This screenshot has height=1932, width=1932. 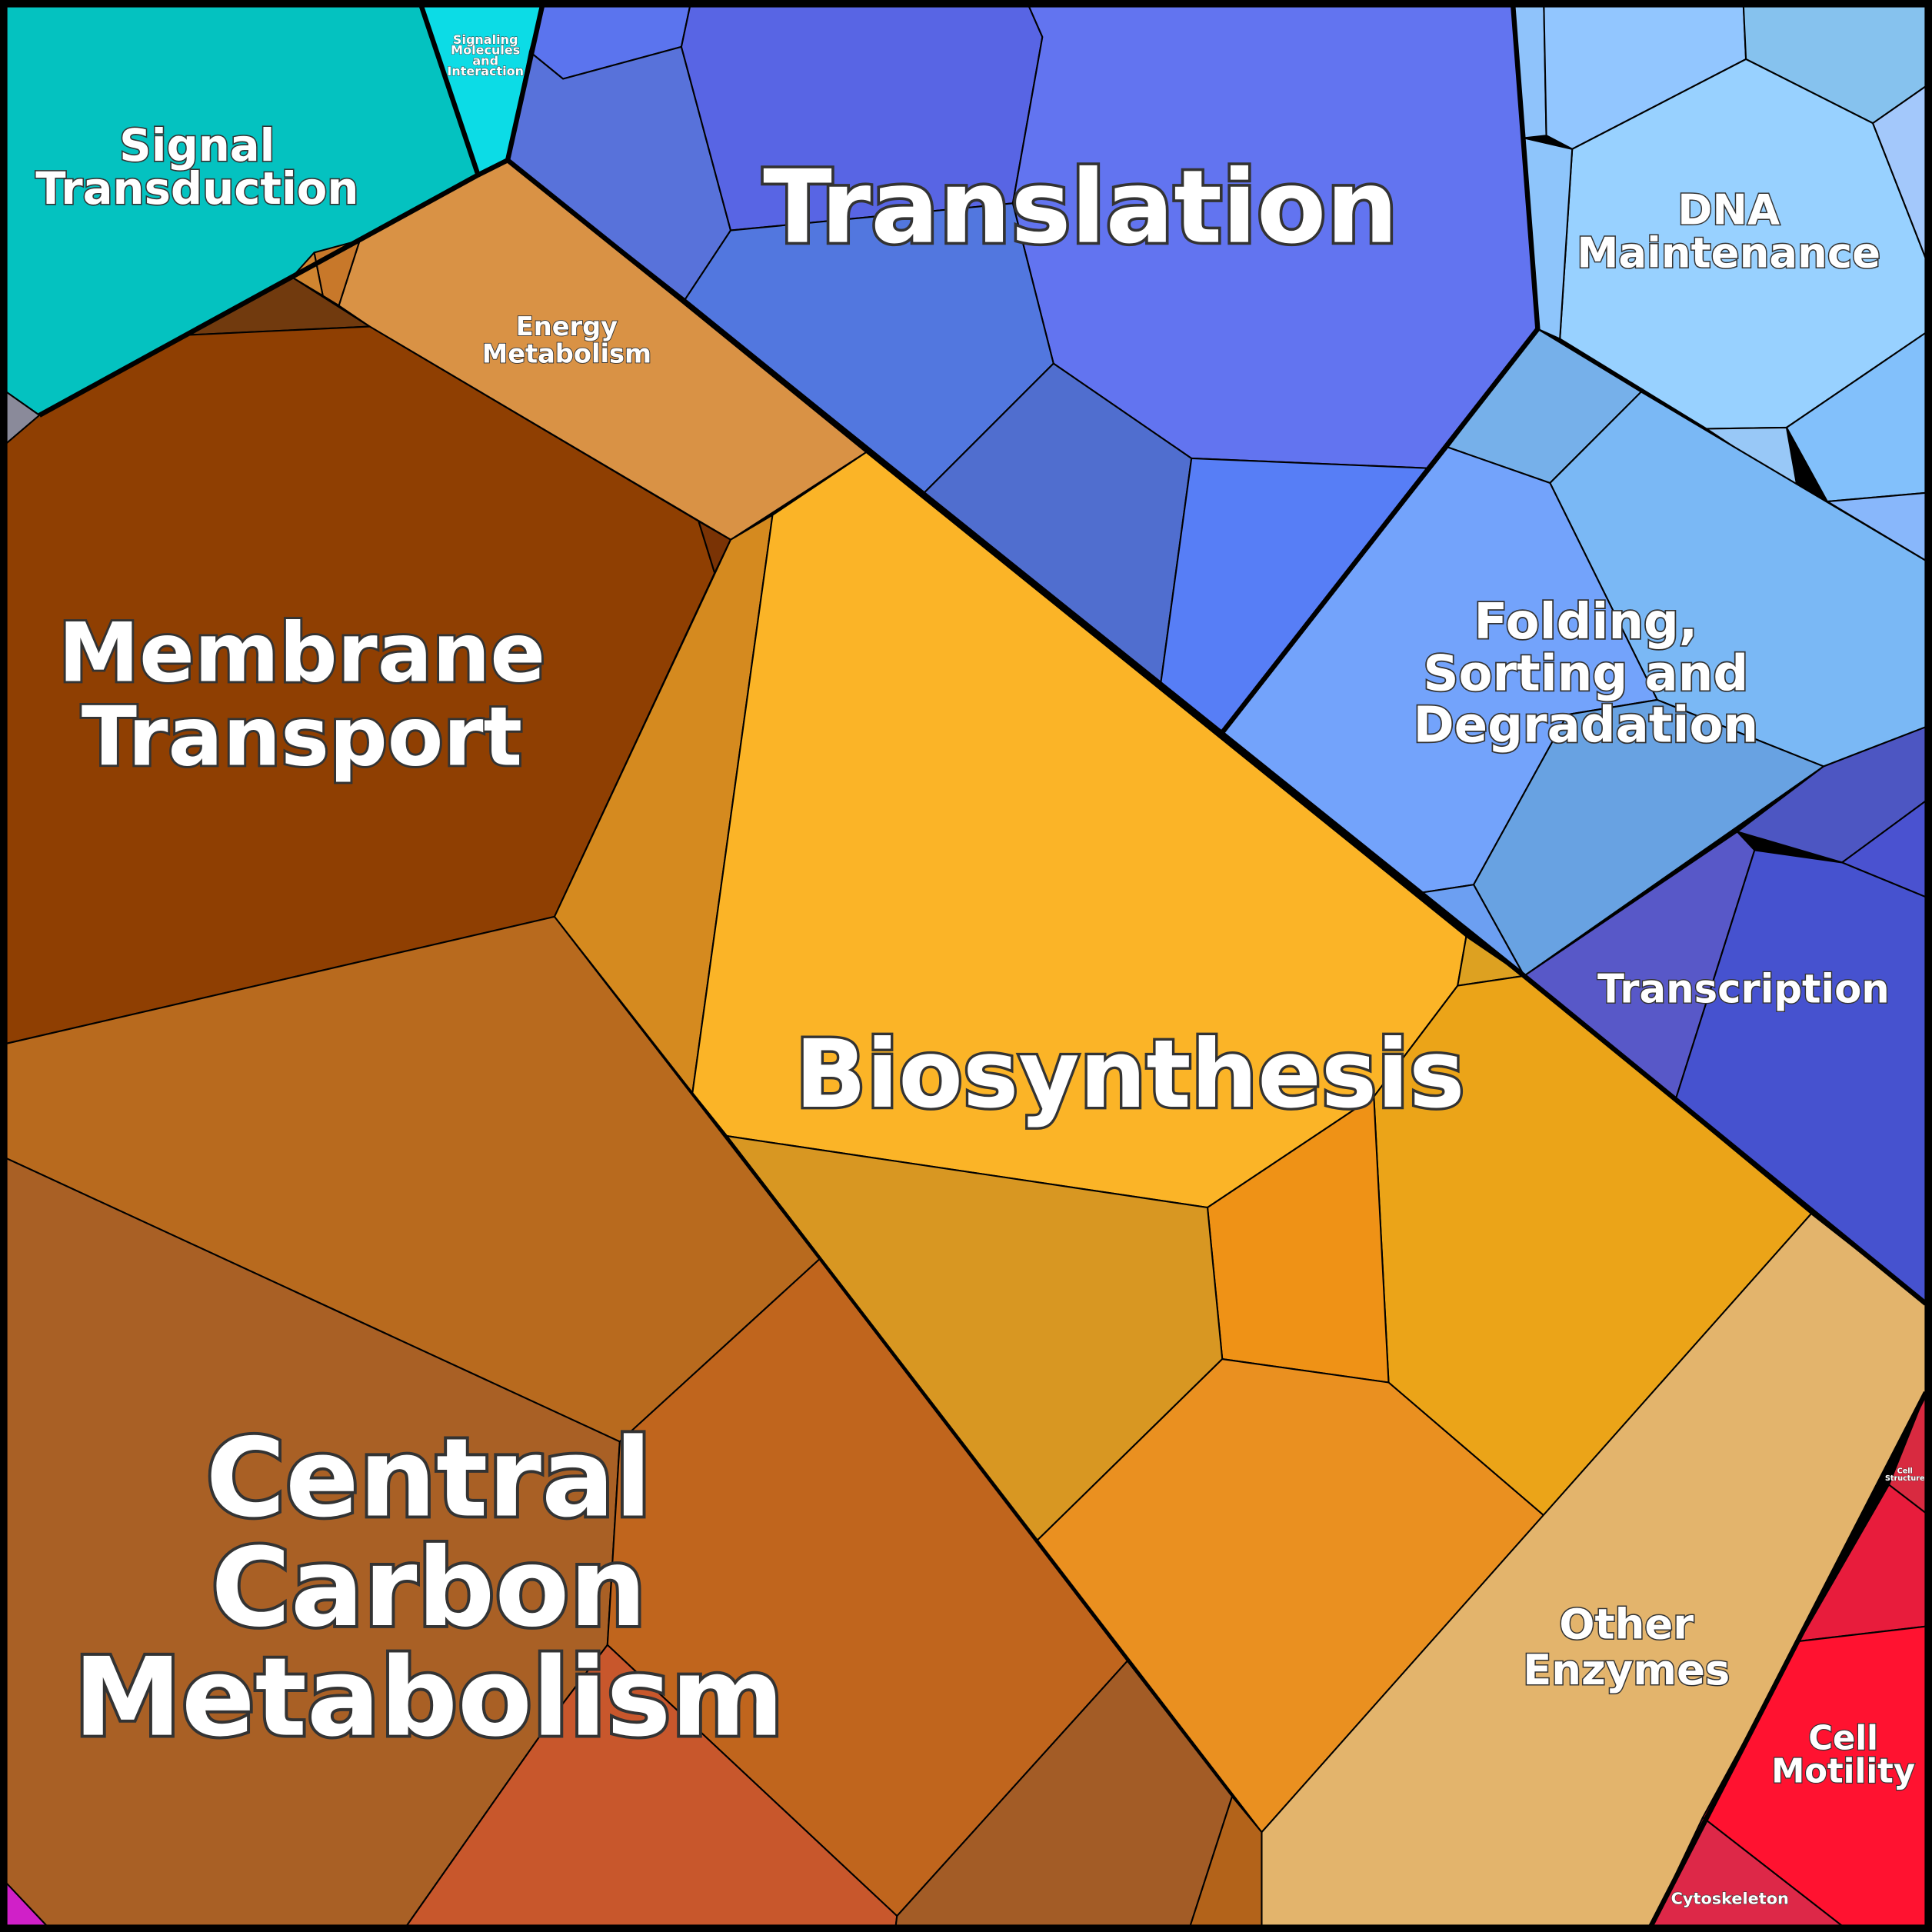 I want to click on region-label: Transduction, so click(x=196, y=188).